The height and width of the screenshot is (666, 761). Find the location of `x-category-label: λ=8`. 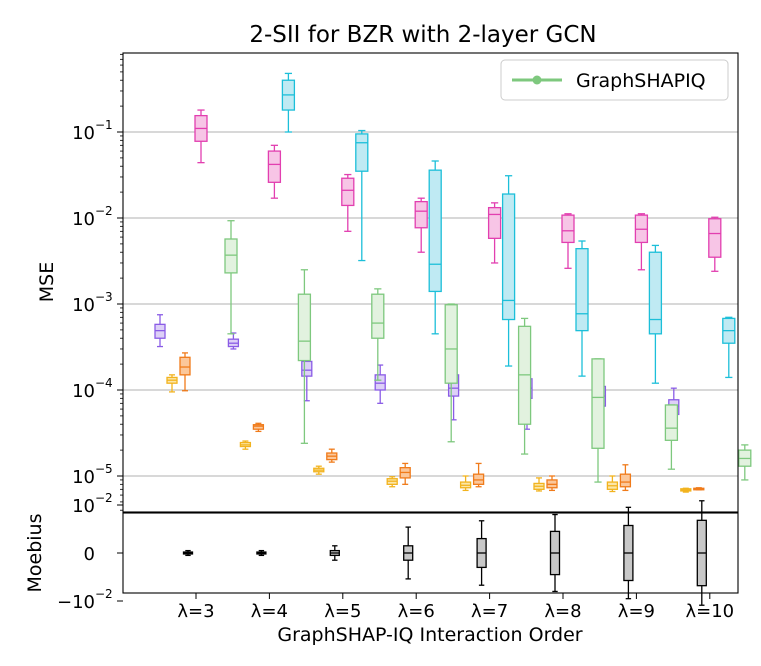

x-category-label: λ=8 is located at coordinates (562, 611).